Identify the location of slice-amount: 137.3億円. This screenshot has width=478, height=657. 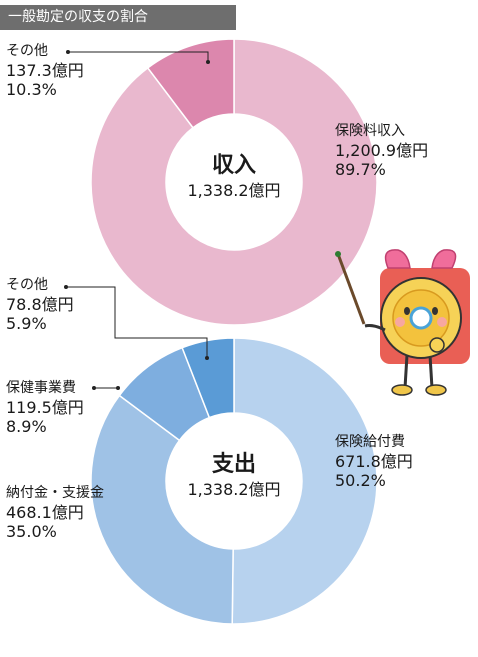
(45, 70).